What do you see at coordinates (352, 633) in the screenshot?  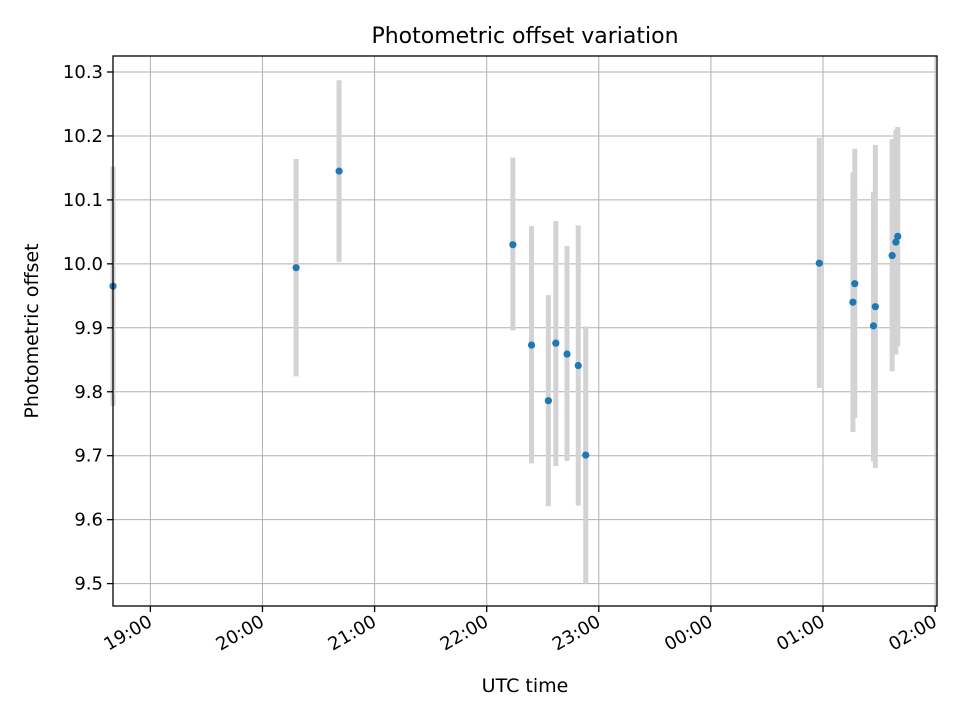 I see `x-tick-label: 21:00` at bounding box center [352, 633].